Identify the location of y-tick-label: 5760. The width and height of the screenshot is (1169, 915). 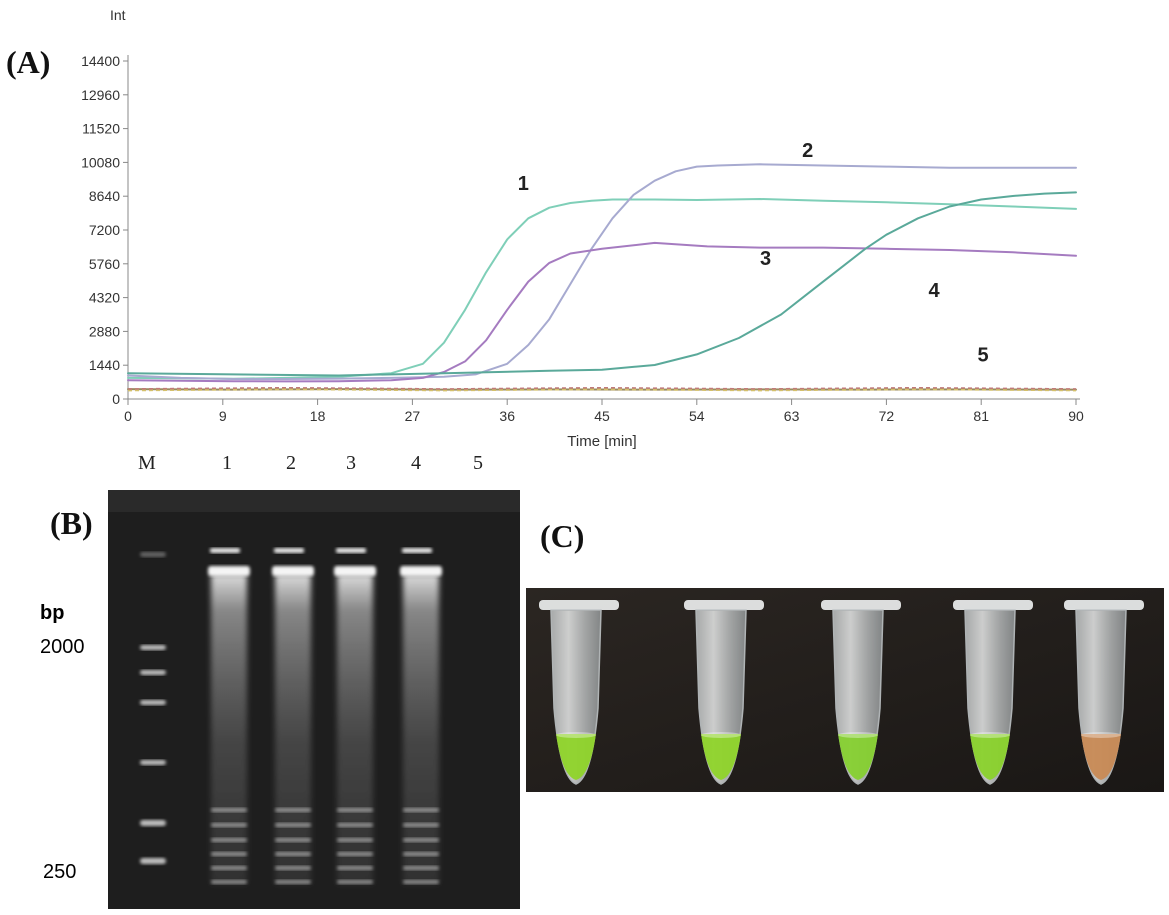
(104, 264).